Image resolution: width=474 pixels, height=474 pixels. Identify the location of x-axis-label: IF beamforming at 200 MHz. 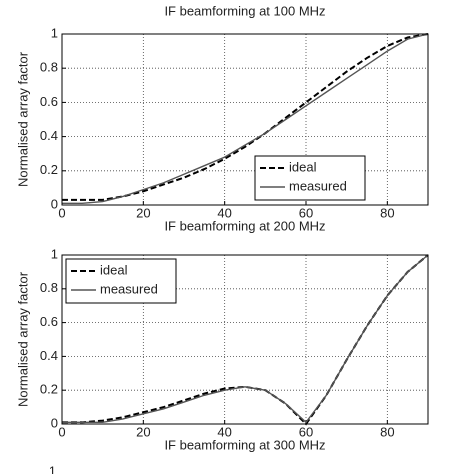
(244, 225).